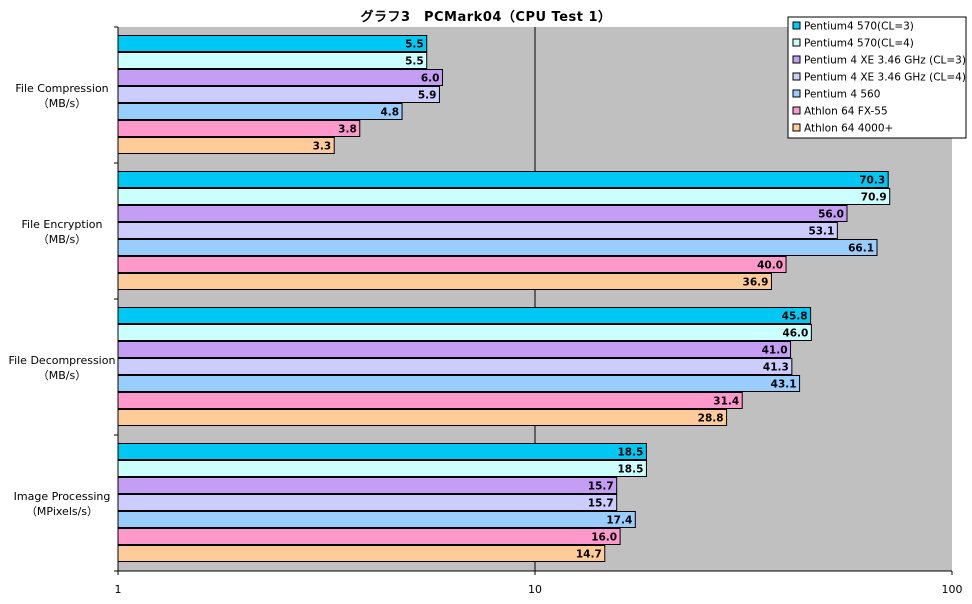 The image size is (972, 604). Describe the element at coordinates (859, 44) in the screenshot. I see `legend-label: Pentium4 570(CL=4)` at that location.